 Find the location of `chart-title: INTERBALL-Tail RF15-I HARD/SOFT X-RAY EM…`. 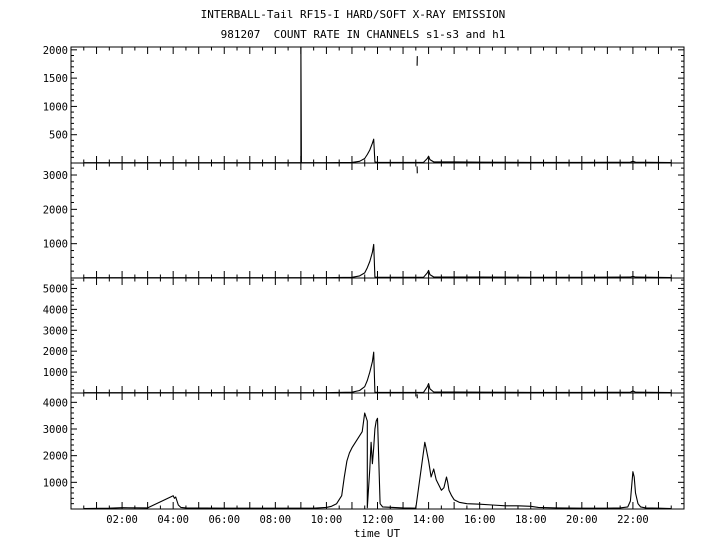

chart-title: INTERBALL-Tail RF15-I HARD/SOFT X-RAY EM… is located at coordinates (353, 14).